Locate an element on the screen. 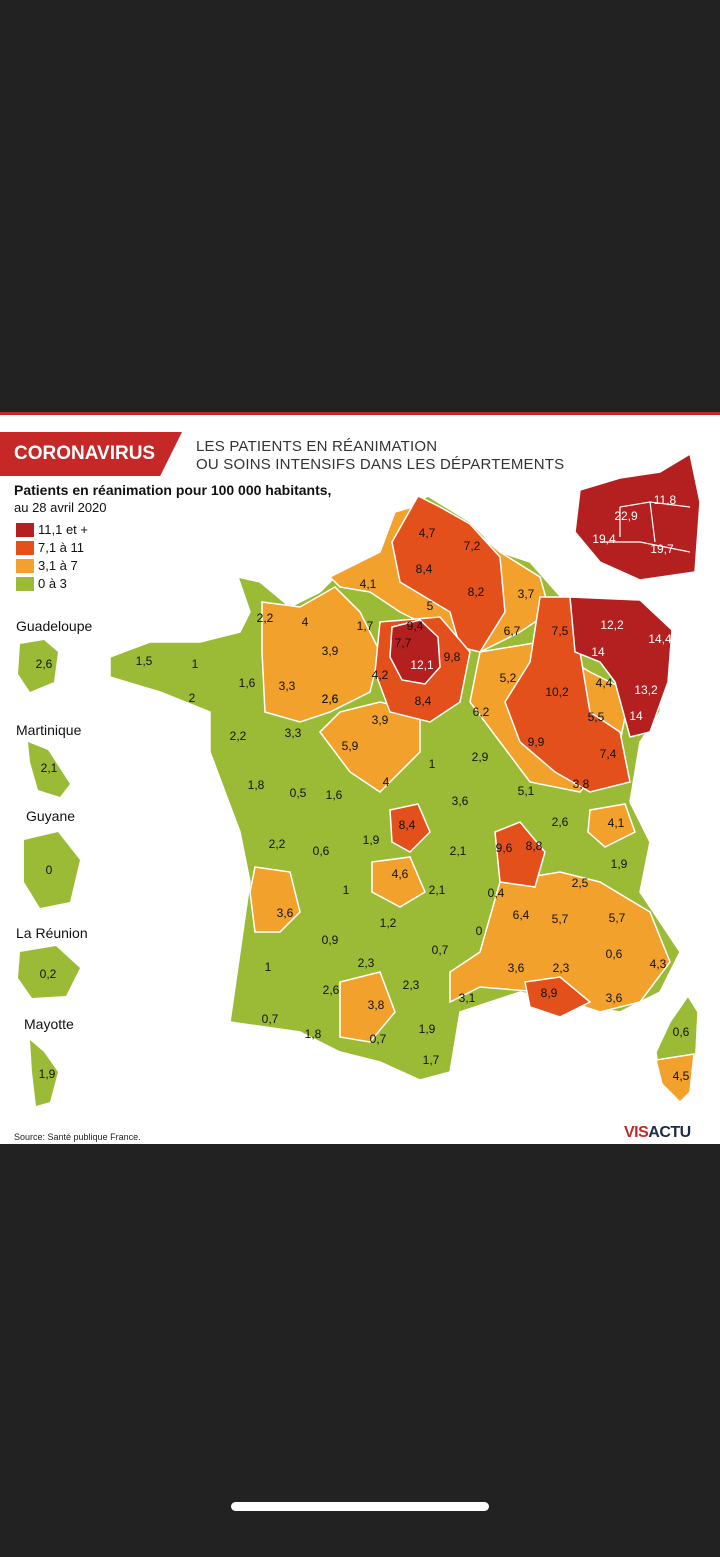 Image resolution: width=720 pixels, height=1557 pixels. department-value: 1,5 is located at coordinates (144, 661).